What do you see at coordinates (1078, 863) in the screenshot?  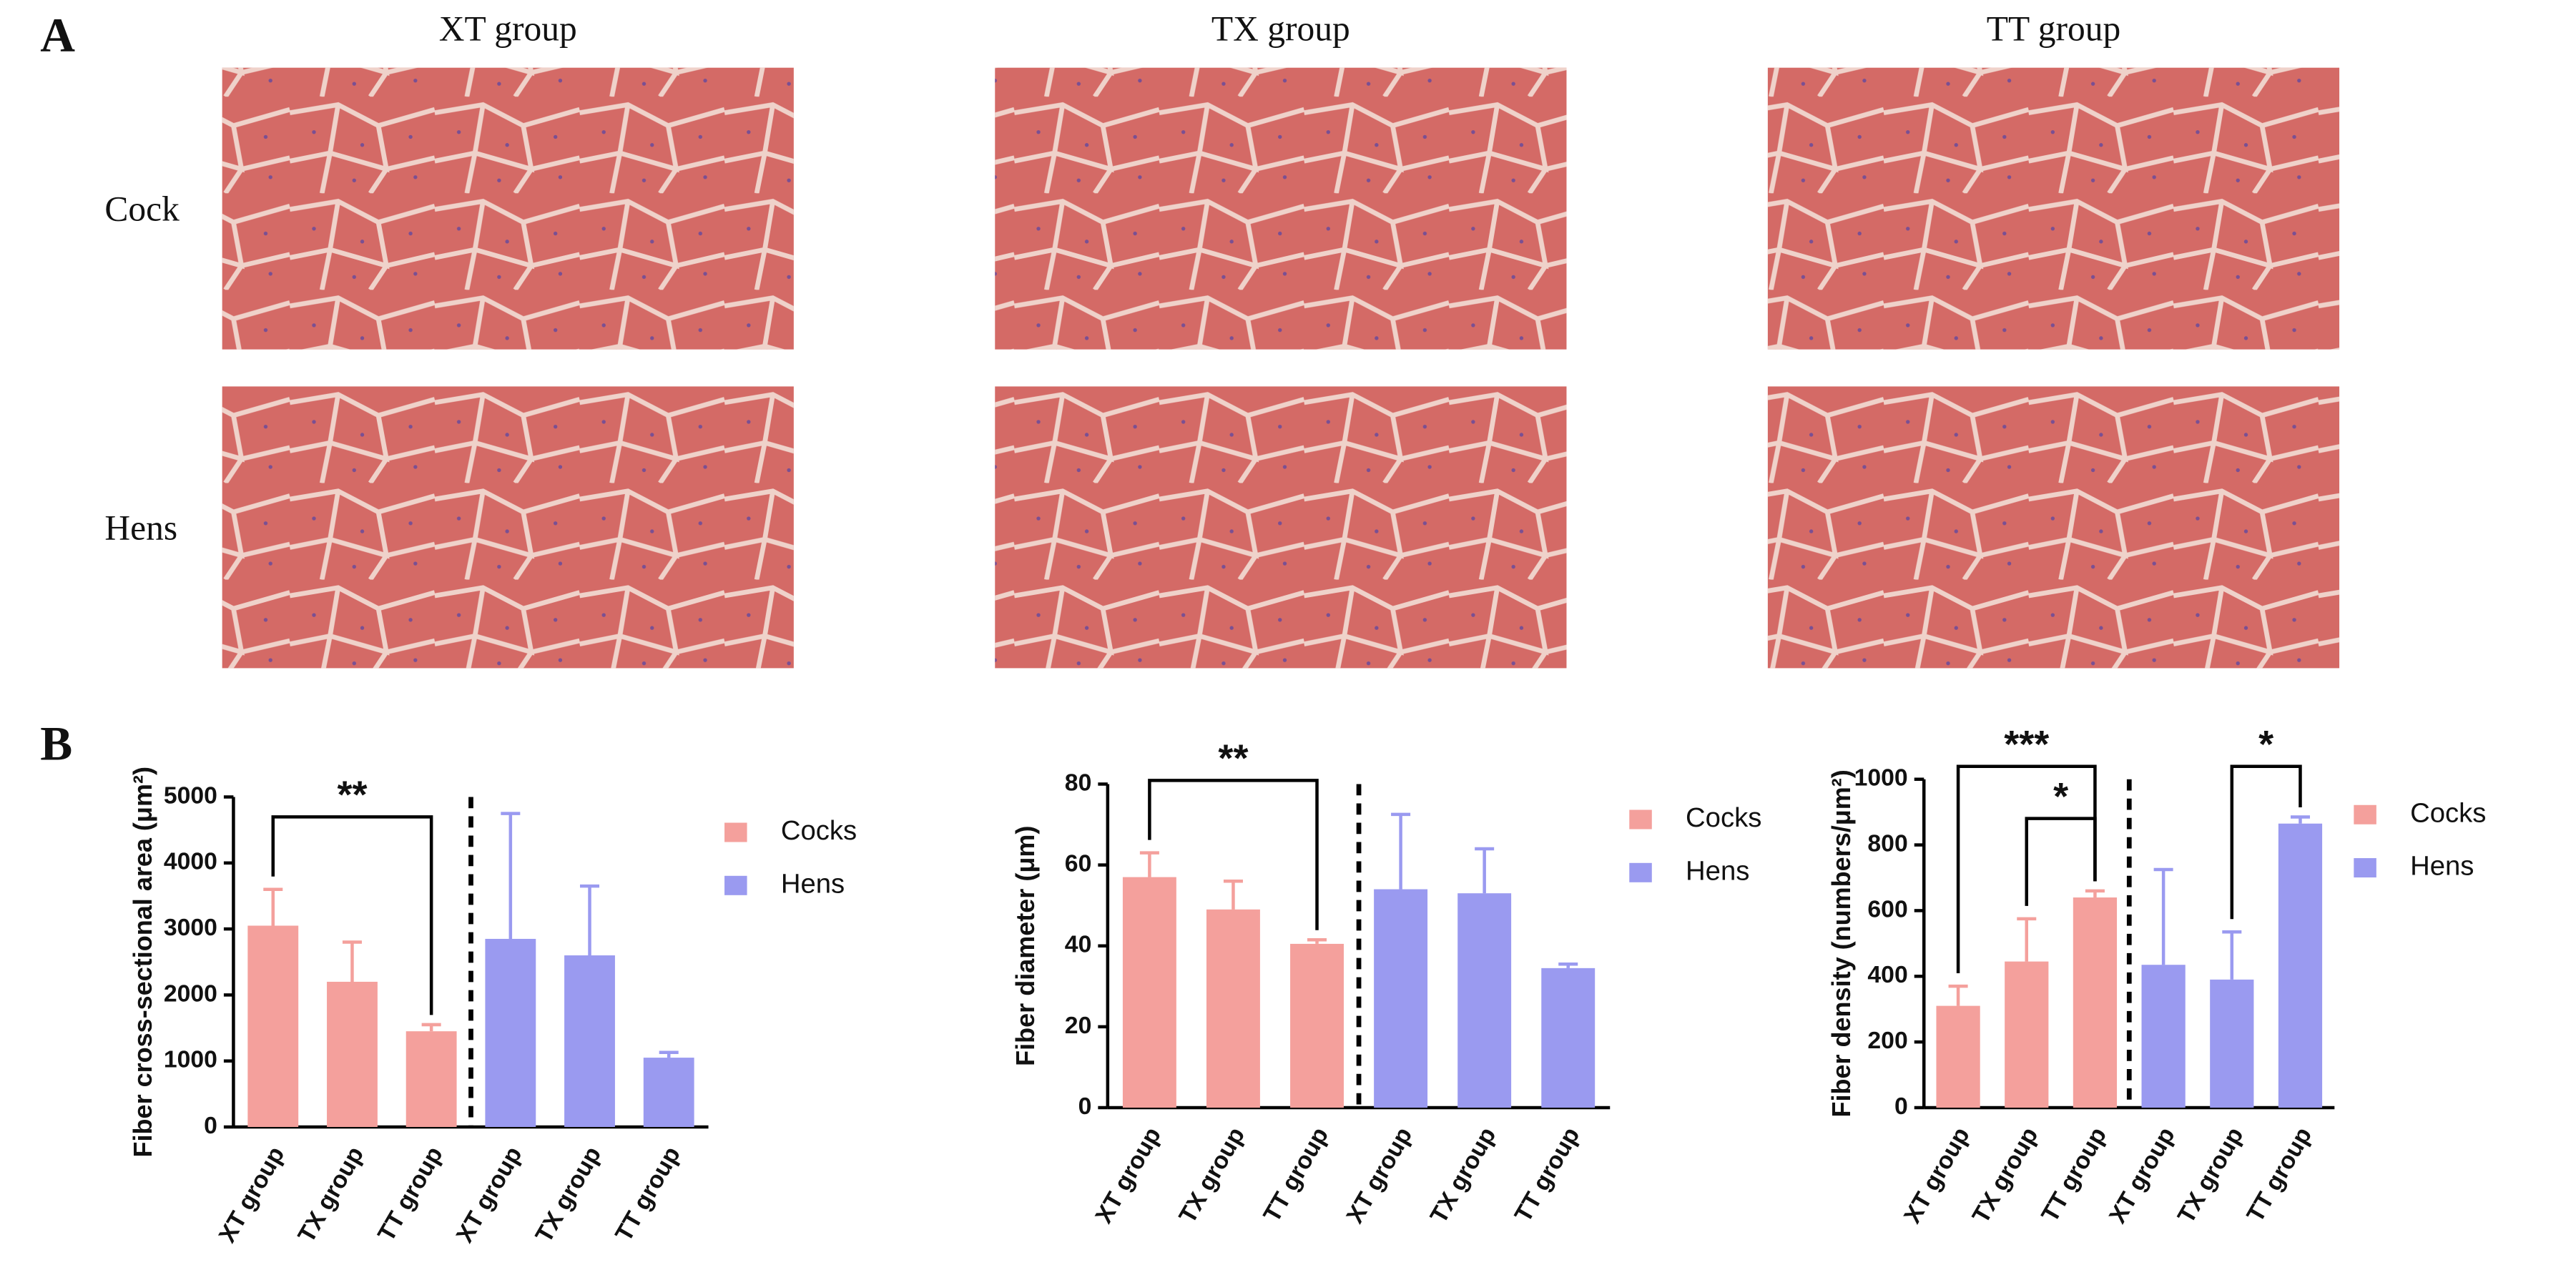 I see `y-tick-label: 60` at bounding box center [1078, 863].